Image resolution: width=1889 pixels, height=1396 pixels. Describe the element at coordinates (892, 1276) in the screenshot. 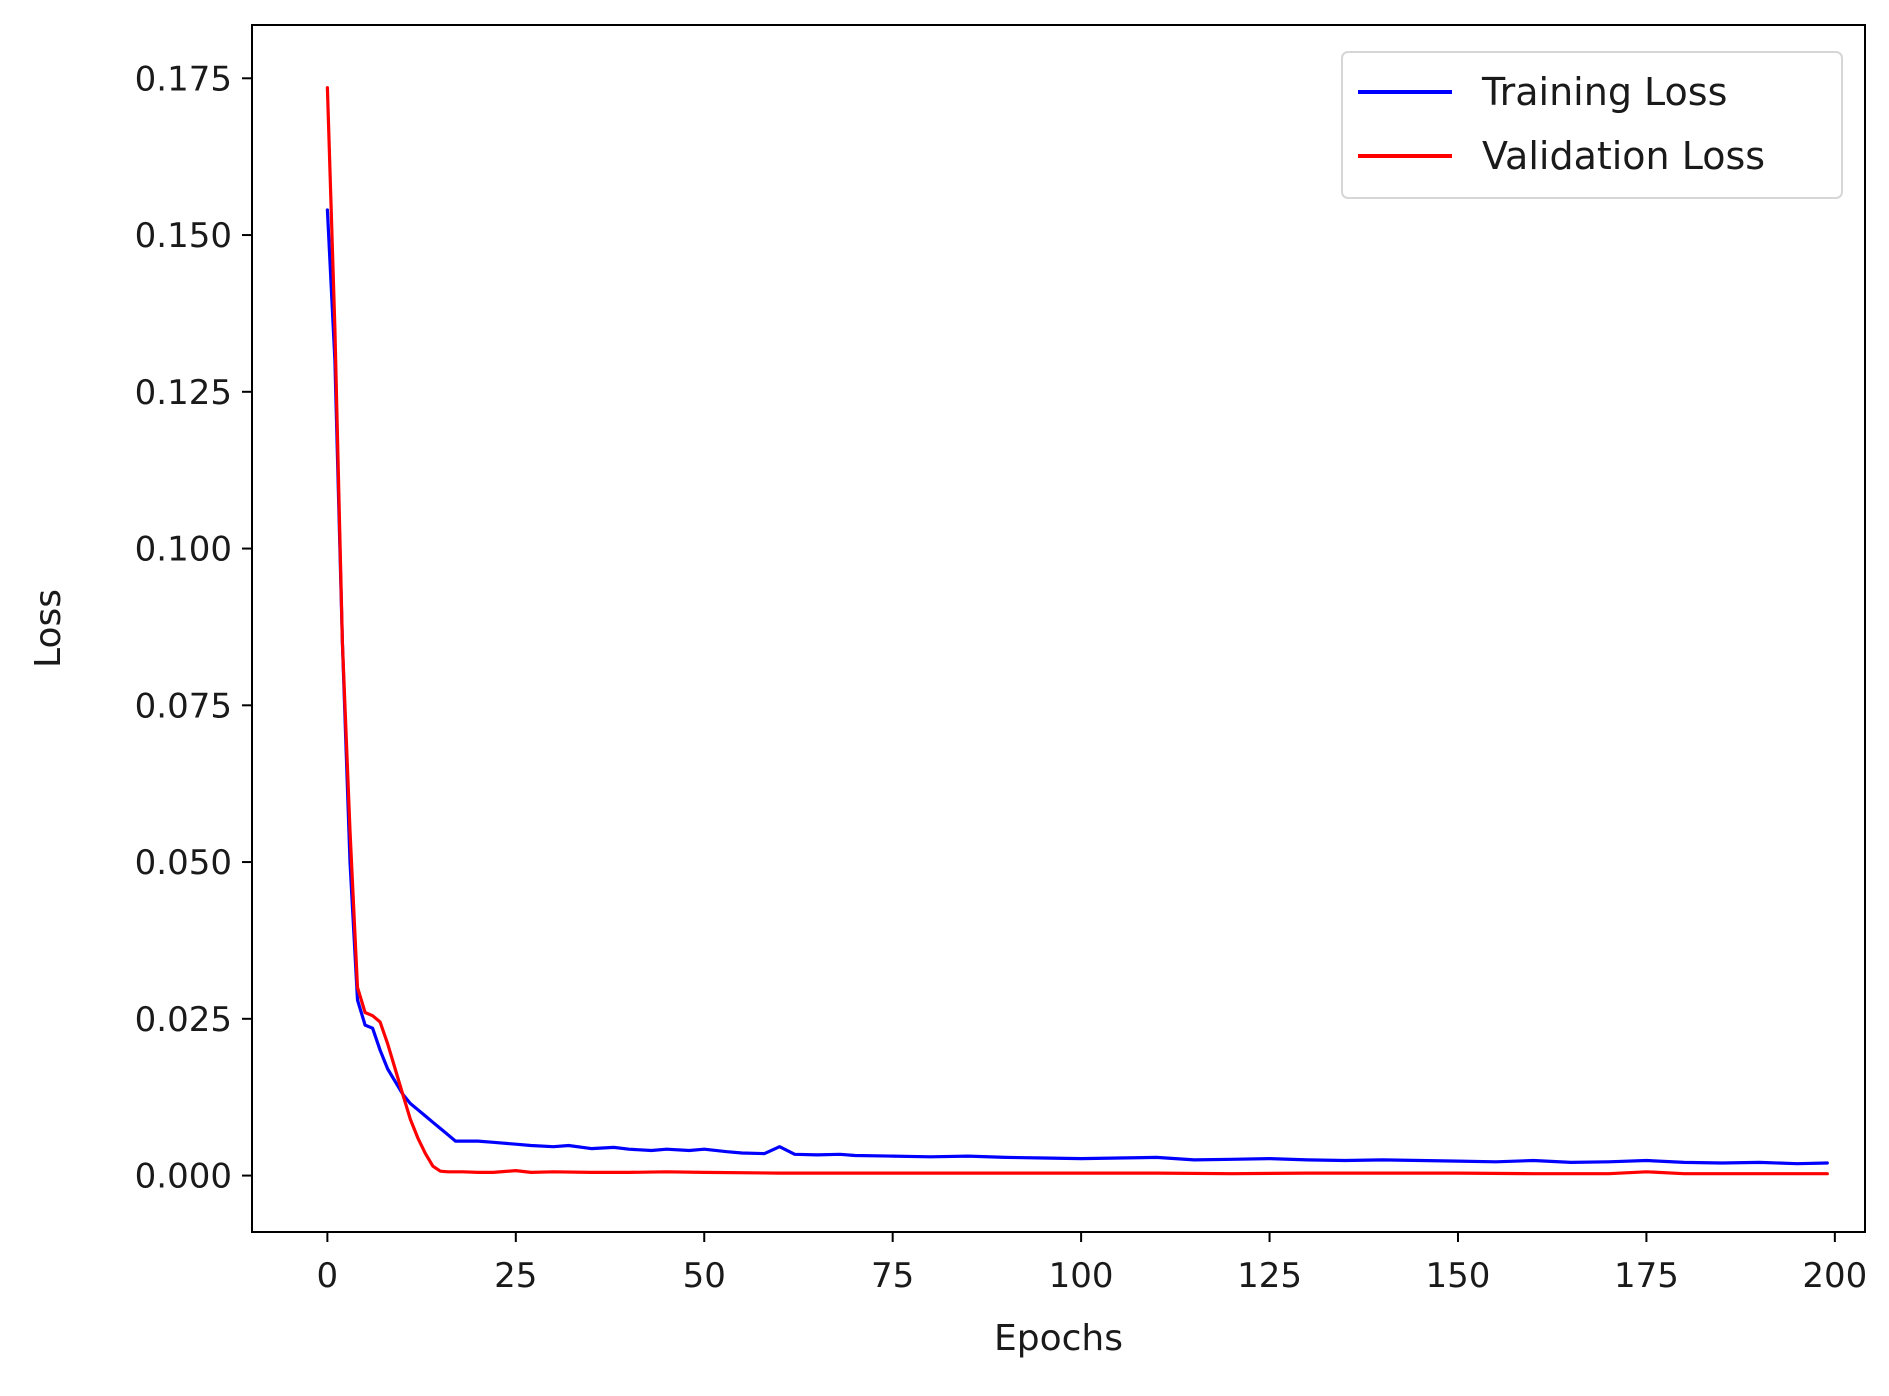

I see `x-tick-label: 75` at that location.